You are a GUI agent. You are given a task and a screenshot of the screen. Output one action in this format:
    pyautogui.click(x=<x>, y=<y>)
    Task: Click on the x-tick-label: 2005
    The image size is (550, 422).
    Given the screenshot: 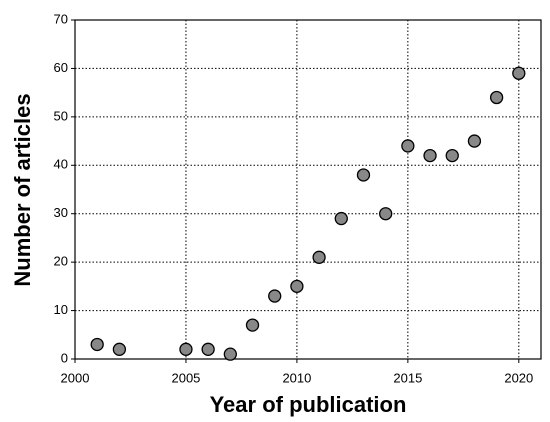 What is the action you would take?
    pyautogui.click(x=185, y=377)
    